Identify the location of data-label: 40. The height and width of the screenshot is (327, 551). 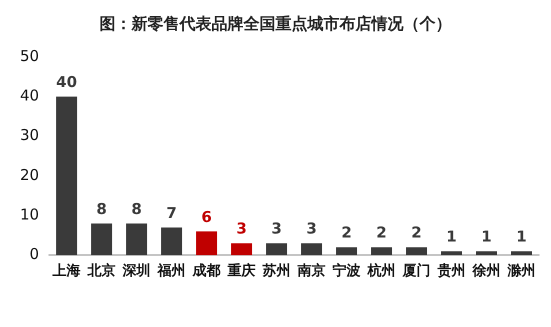
(67, 82).